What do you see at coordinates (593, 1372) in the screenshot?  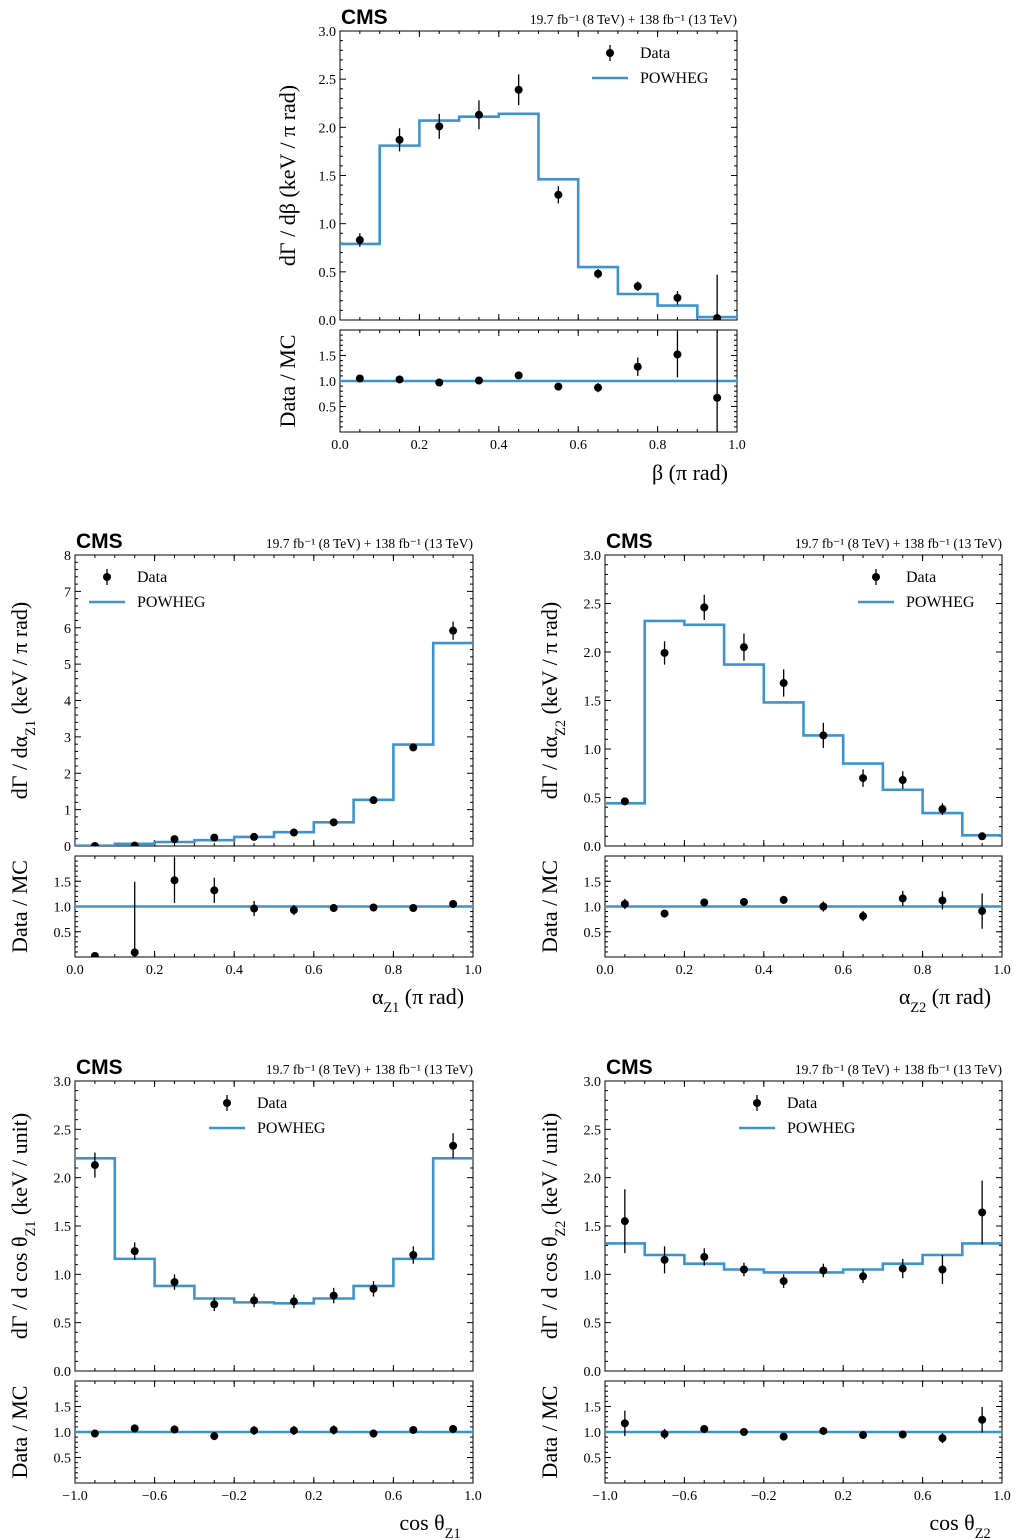 I see `y-tick-label: 0.0` at bounding box center [593, 1372].